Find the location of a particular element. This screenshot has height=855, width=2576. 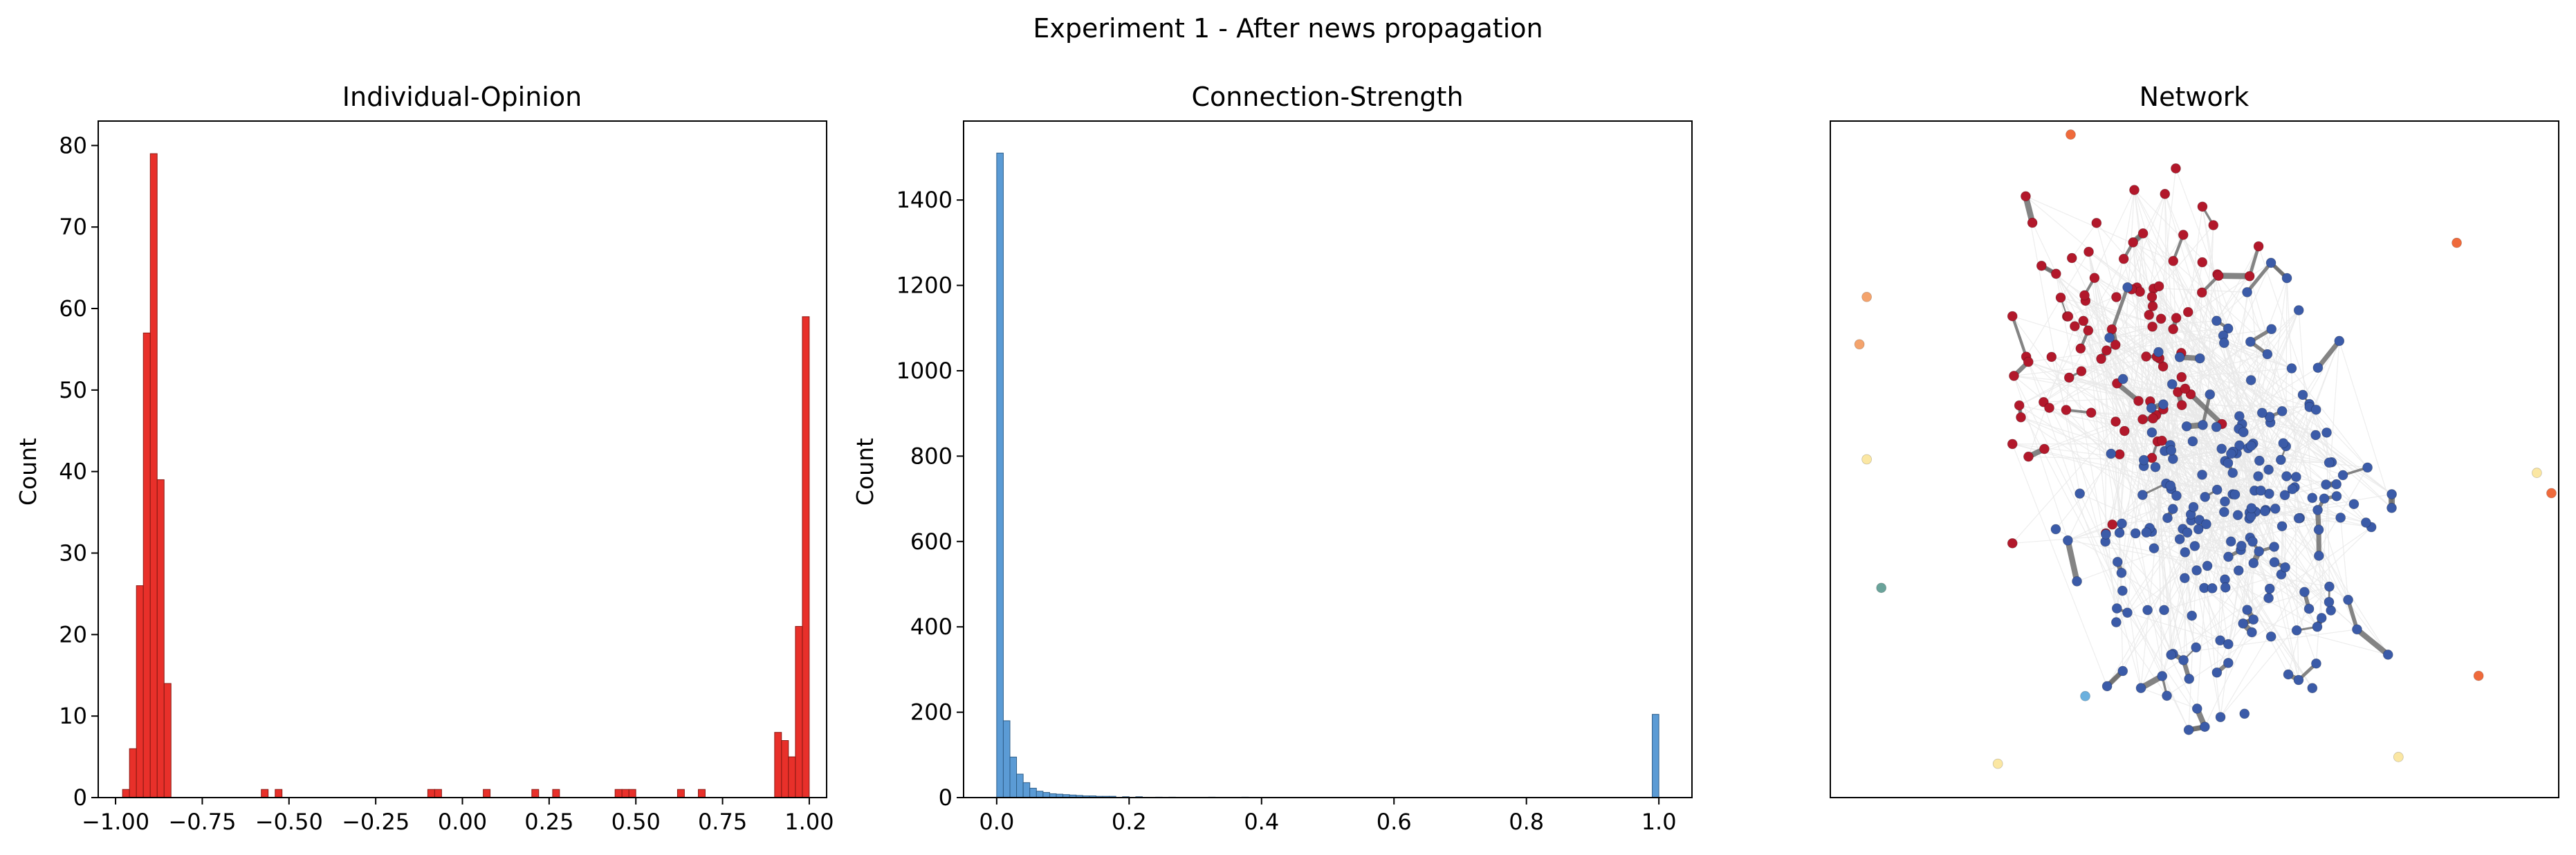

y-tick-label: 70 is located at coordinates (73, 227).